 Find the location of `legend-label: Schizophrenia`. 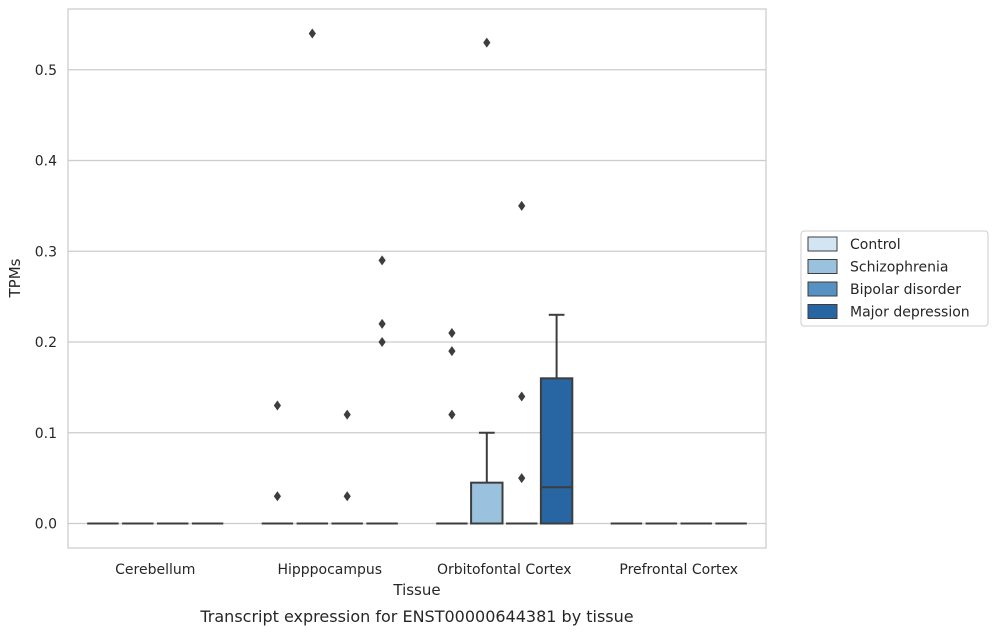

legend-label: Schizophrenia is located at coordinates (899, 268).